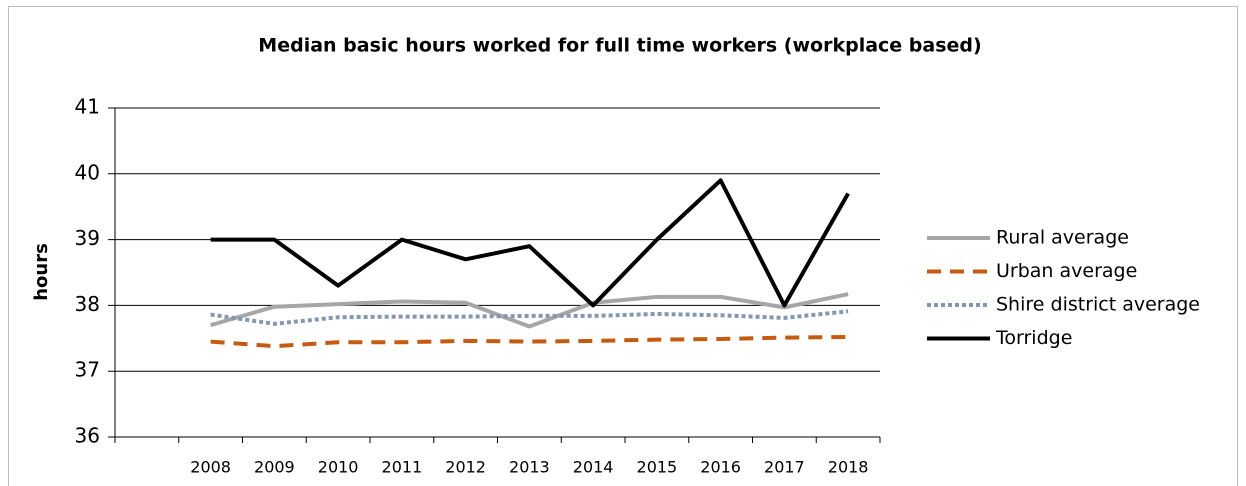 Image resolution: width=1246 pixels, height=486 pixels. I want to click on legend-label: Shire district average, so click(1098, 305).